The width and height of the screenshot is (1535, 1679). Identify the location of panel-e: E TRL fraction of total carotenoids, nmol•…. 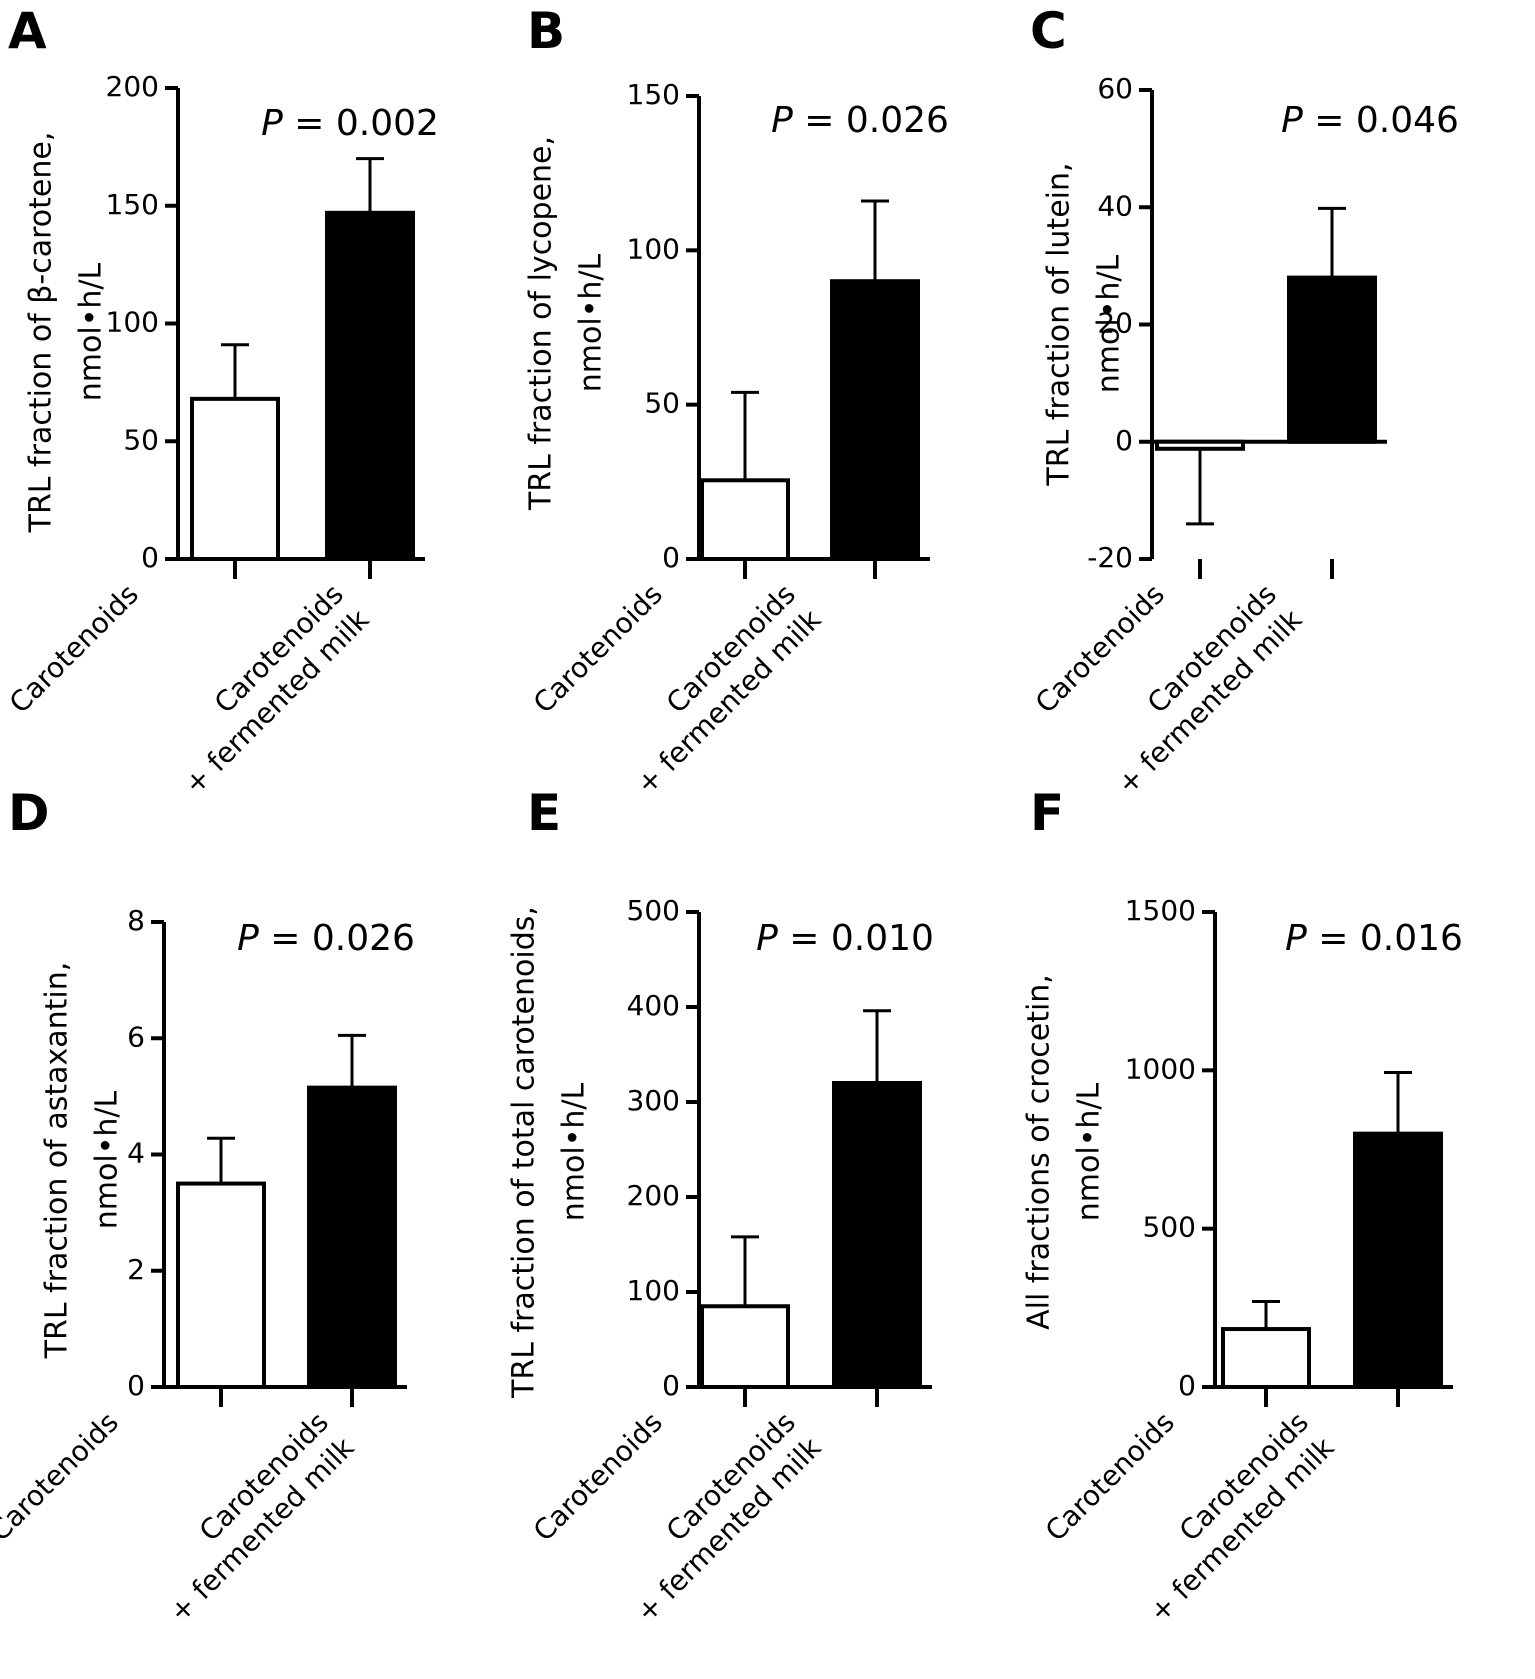
(720, 1206).